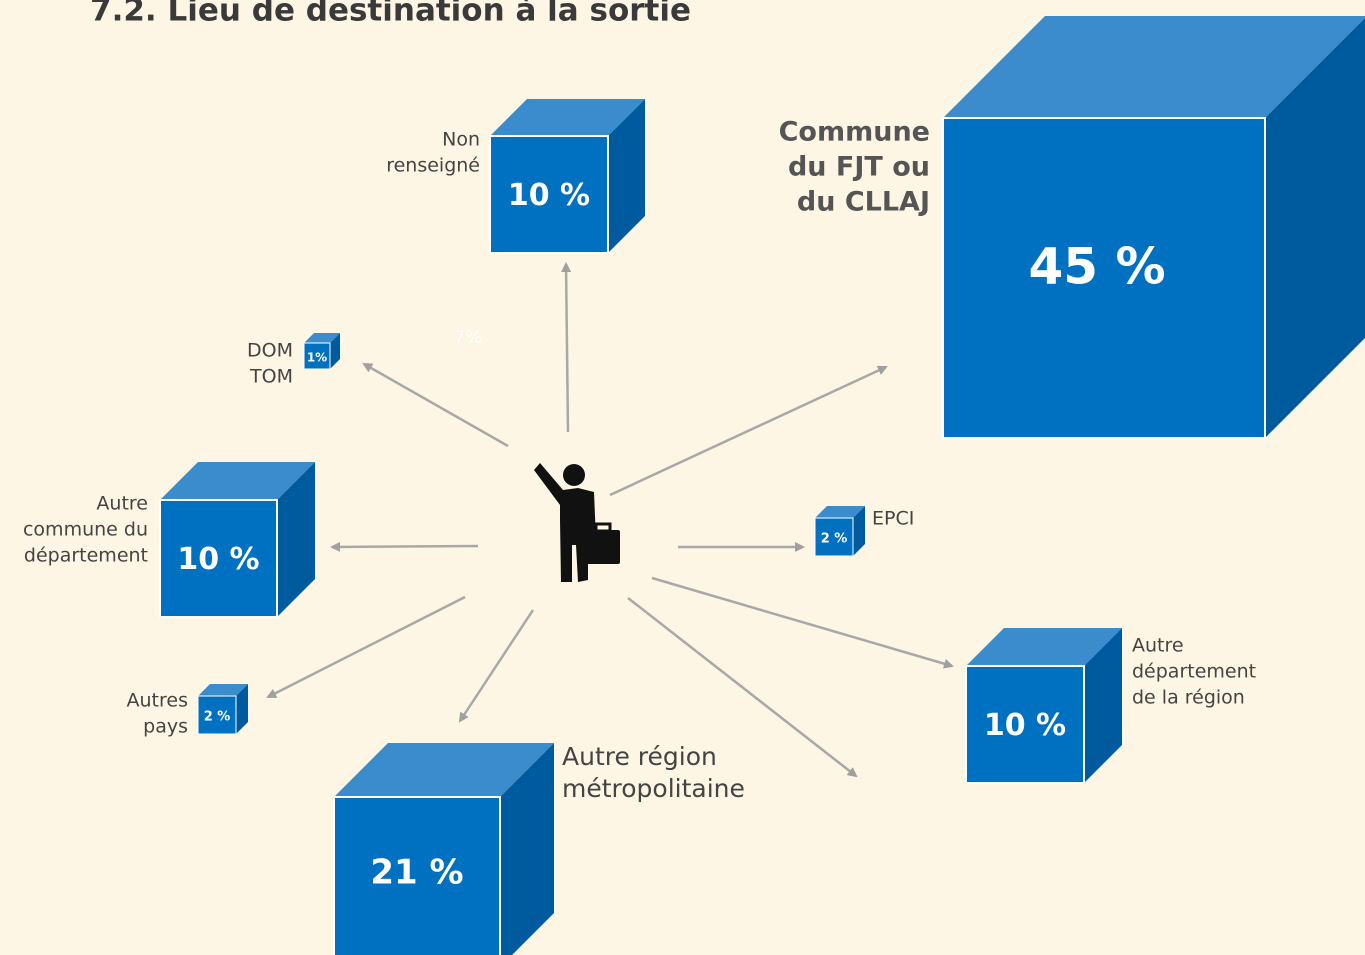 Image resolution: width=1365 pixels, height=955 pixels. What do you see at coordinates (416, 873) in the screenshot?
I see `cube-value: 21 %` at bounding box center [416, 873].